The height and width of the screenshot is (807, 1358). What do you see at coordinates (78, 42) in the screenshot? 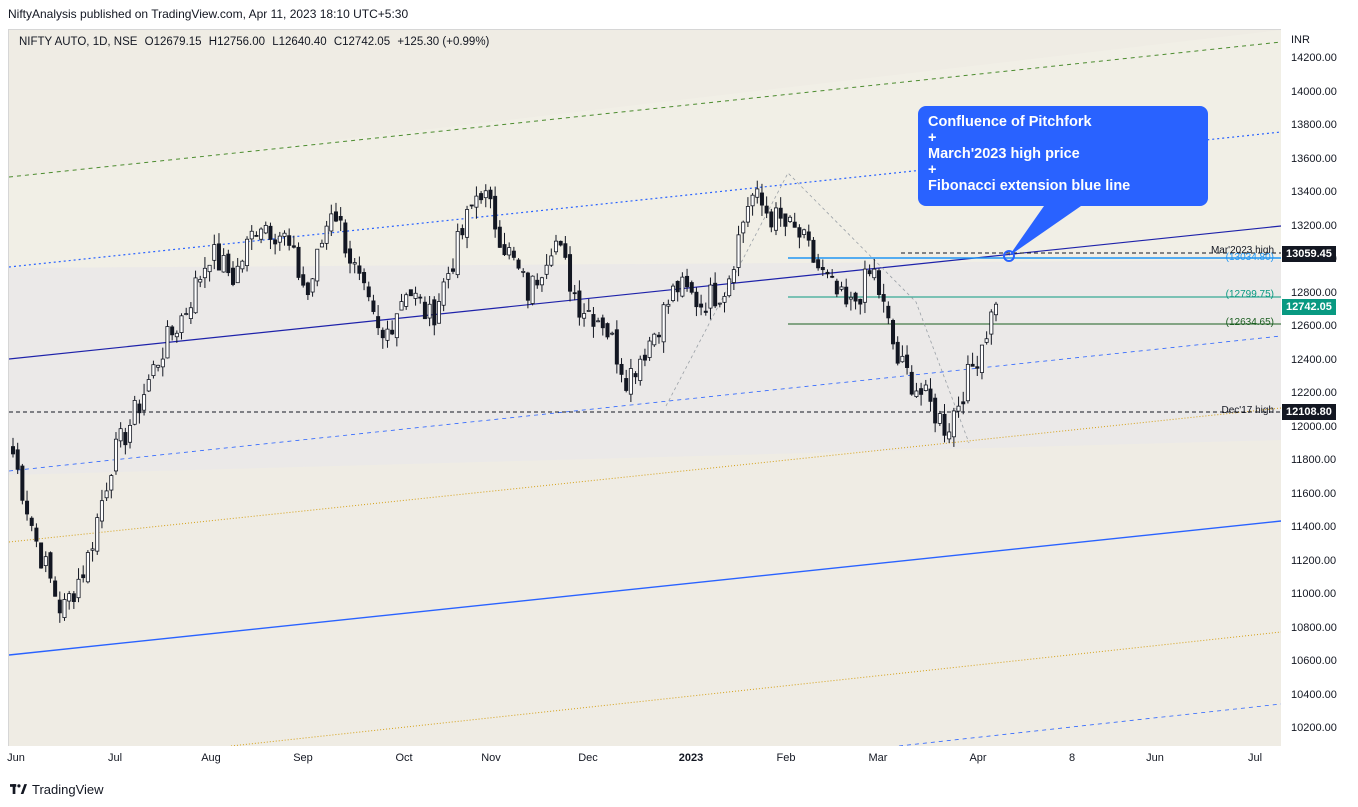
I see `legend-symbol: NIFTY AUTO, 1D, NSE` at bounding box center [78, 42].